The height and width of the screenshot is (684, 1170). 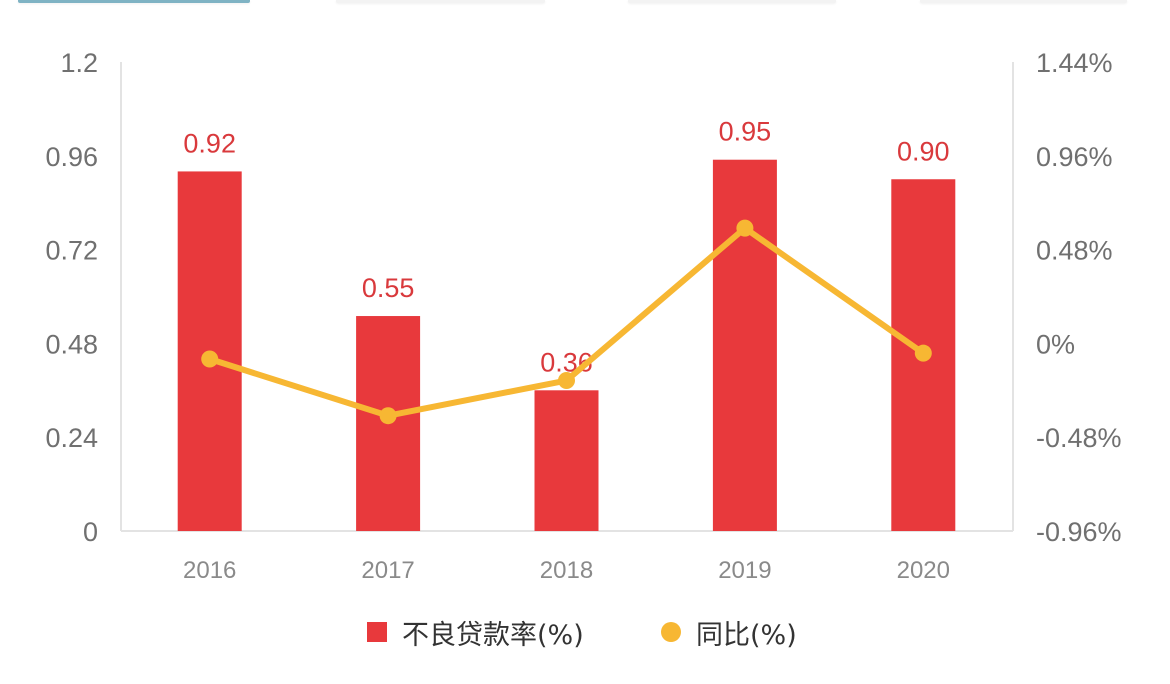 What do you see at coordinates (71, 438) in the screenshot?
I see `left-axis-tick-label: 0.24` at bounding box center [71, 438].